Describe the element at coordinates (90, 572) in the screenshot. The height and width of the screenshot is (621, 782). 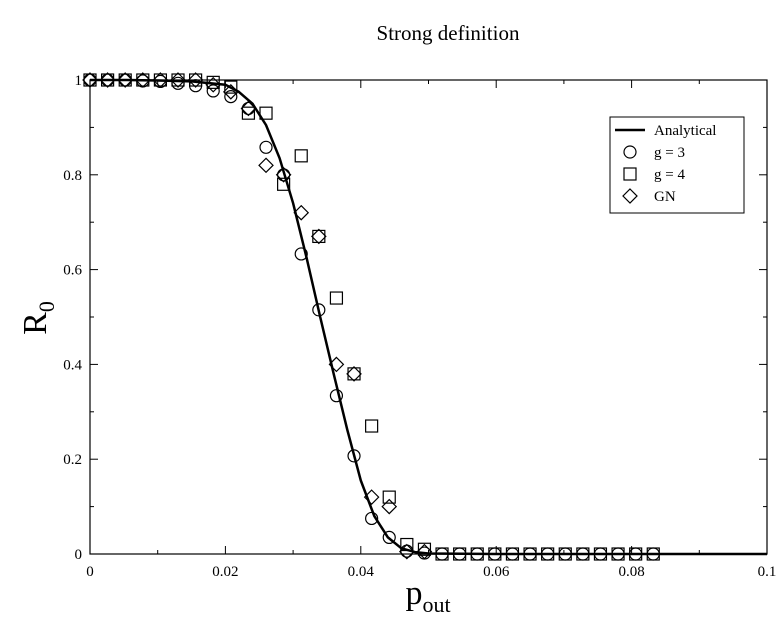
I see `x-tick-label: 0` at that location.